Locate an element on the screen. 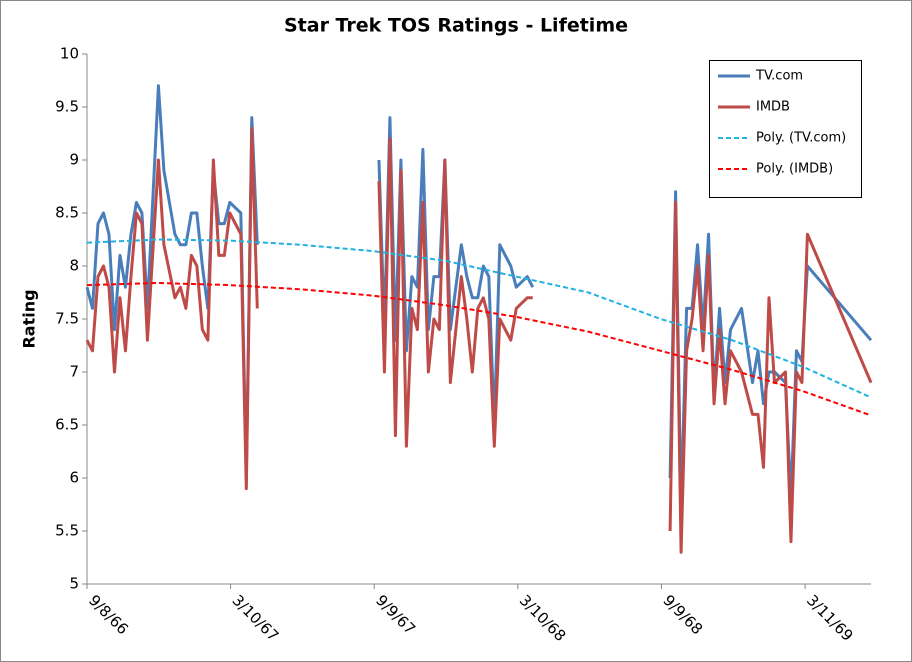 Image resolution: width=912 pixels, height=662 pixels. legend-label: Poly. (IMDB) is located at coordinates (794, 169).